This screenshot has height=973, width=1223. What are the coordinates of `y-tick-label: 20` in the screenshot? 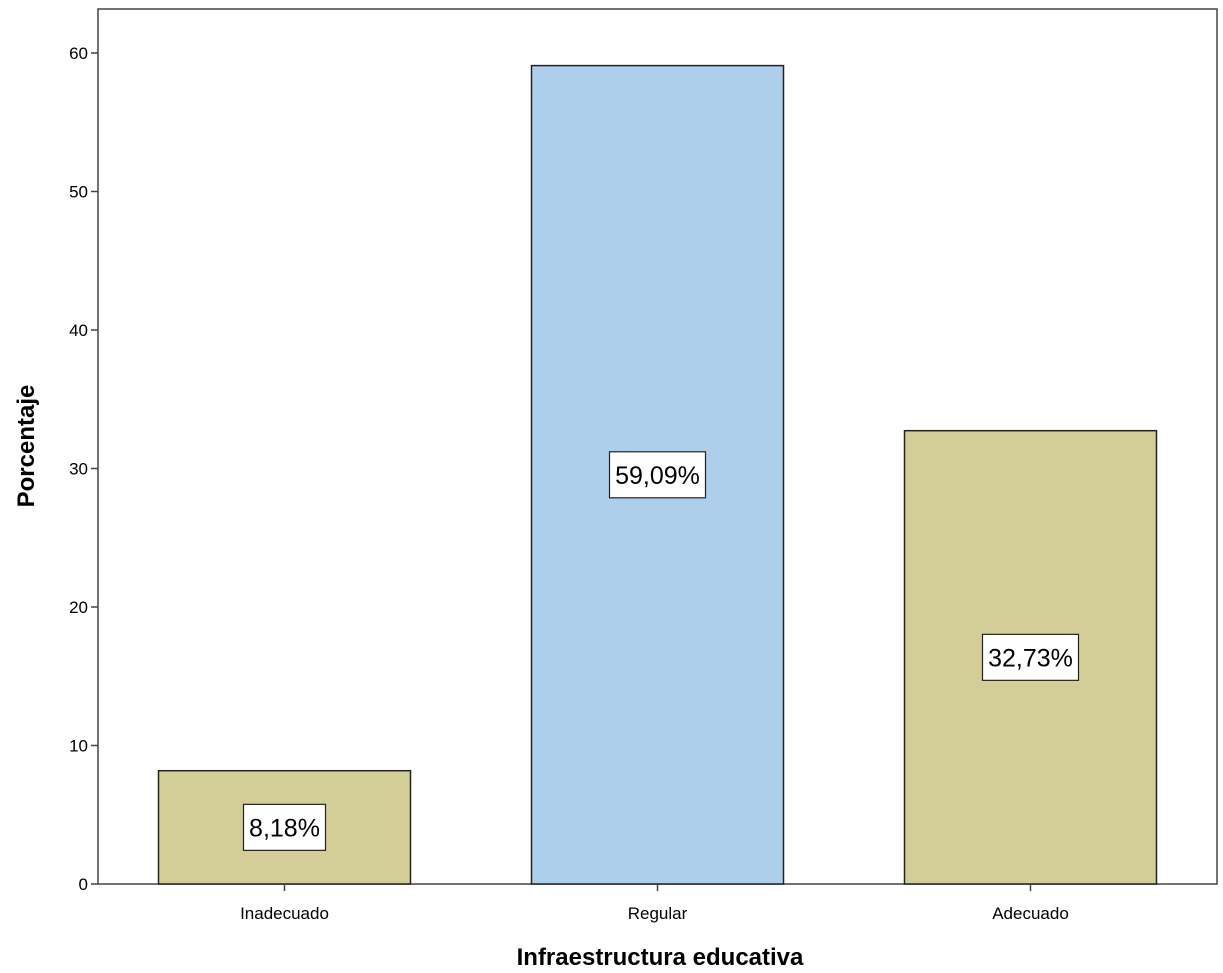 It's located at (78, 607).